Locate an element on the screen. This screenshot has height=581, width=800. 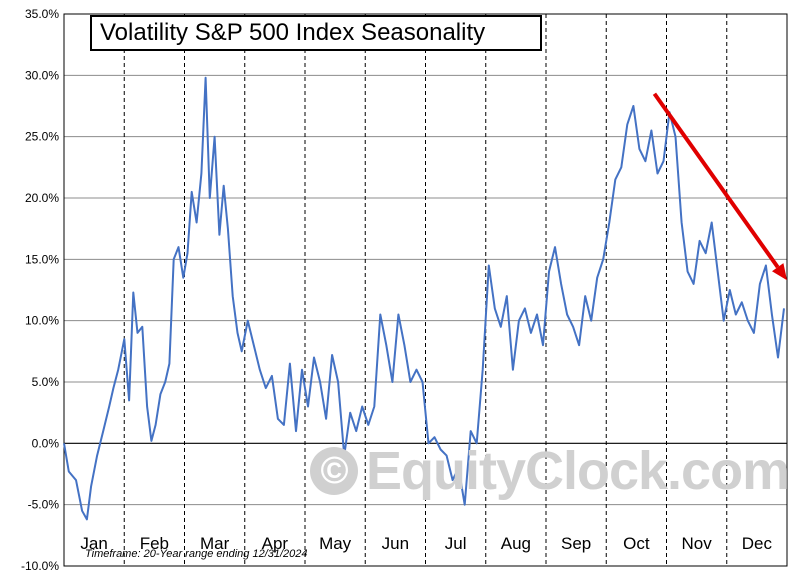
chart-title: Volatility S&P 500 Index Seasonality is located at coordinates (316, 33).